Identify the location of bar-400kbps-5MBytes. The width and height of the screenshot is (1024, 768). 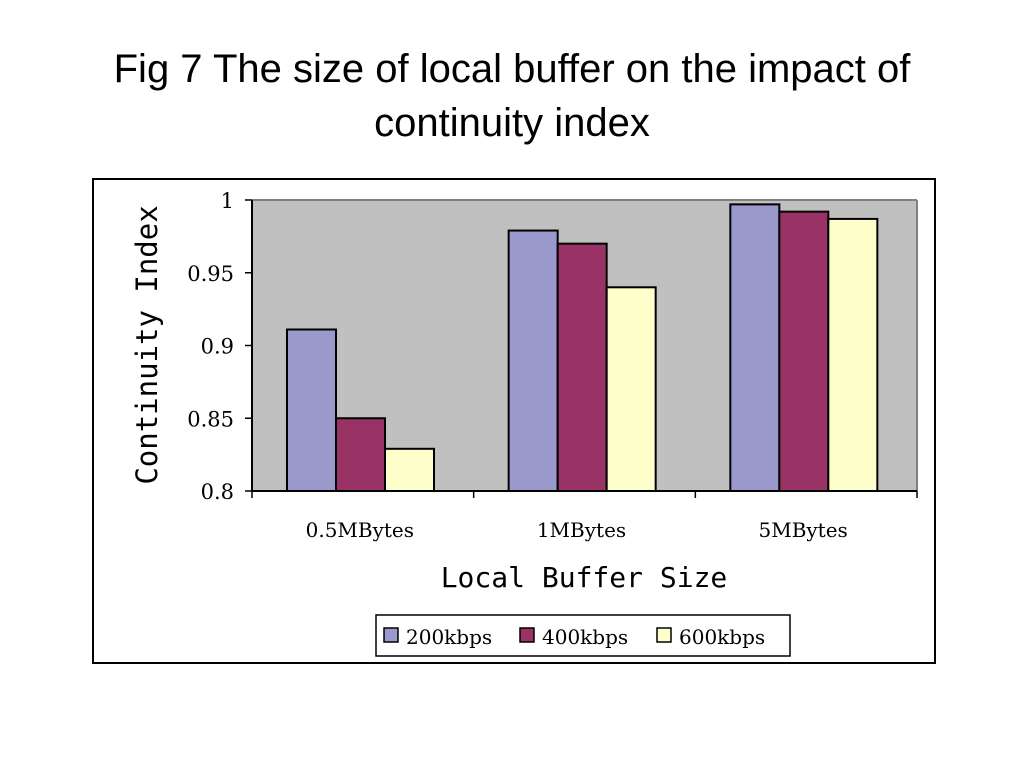
(804, 351).